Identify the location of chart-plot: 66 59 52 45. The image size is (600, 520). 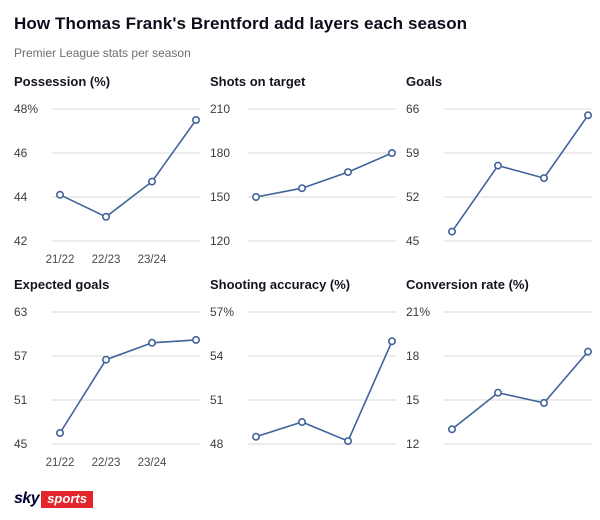
(500, 183).